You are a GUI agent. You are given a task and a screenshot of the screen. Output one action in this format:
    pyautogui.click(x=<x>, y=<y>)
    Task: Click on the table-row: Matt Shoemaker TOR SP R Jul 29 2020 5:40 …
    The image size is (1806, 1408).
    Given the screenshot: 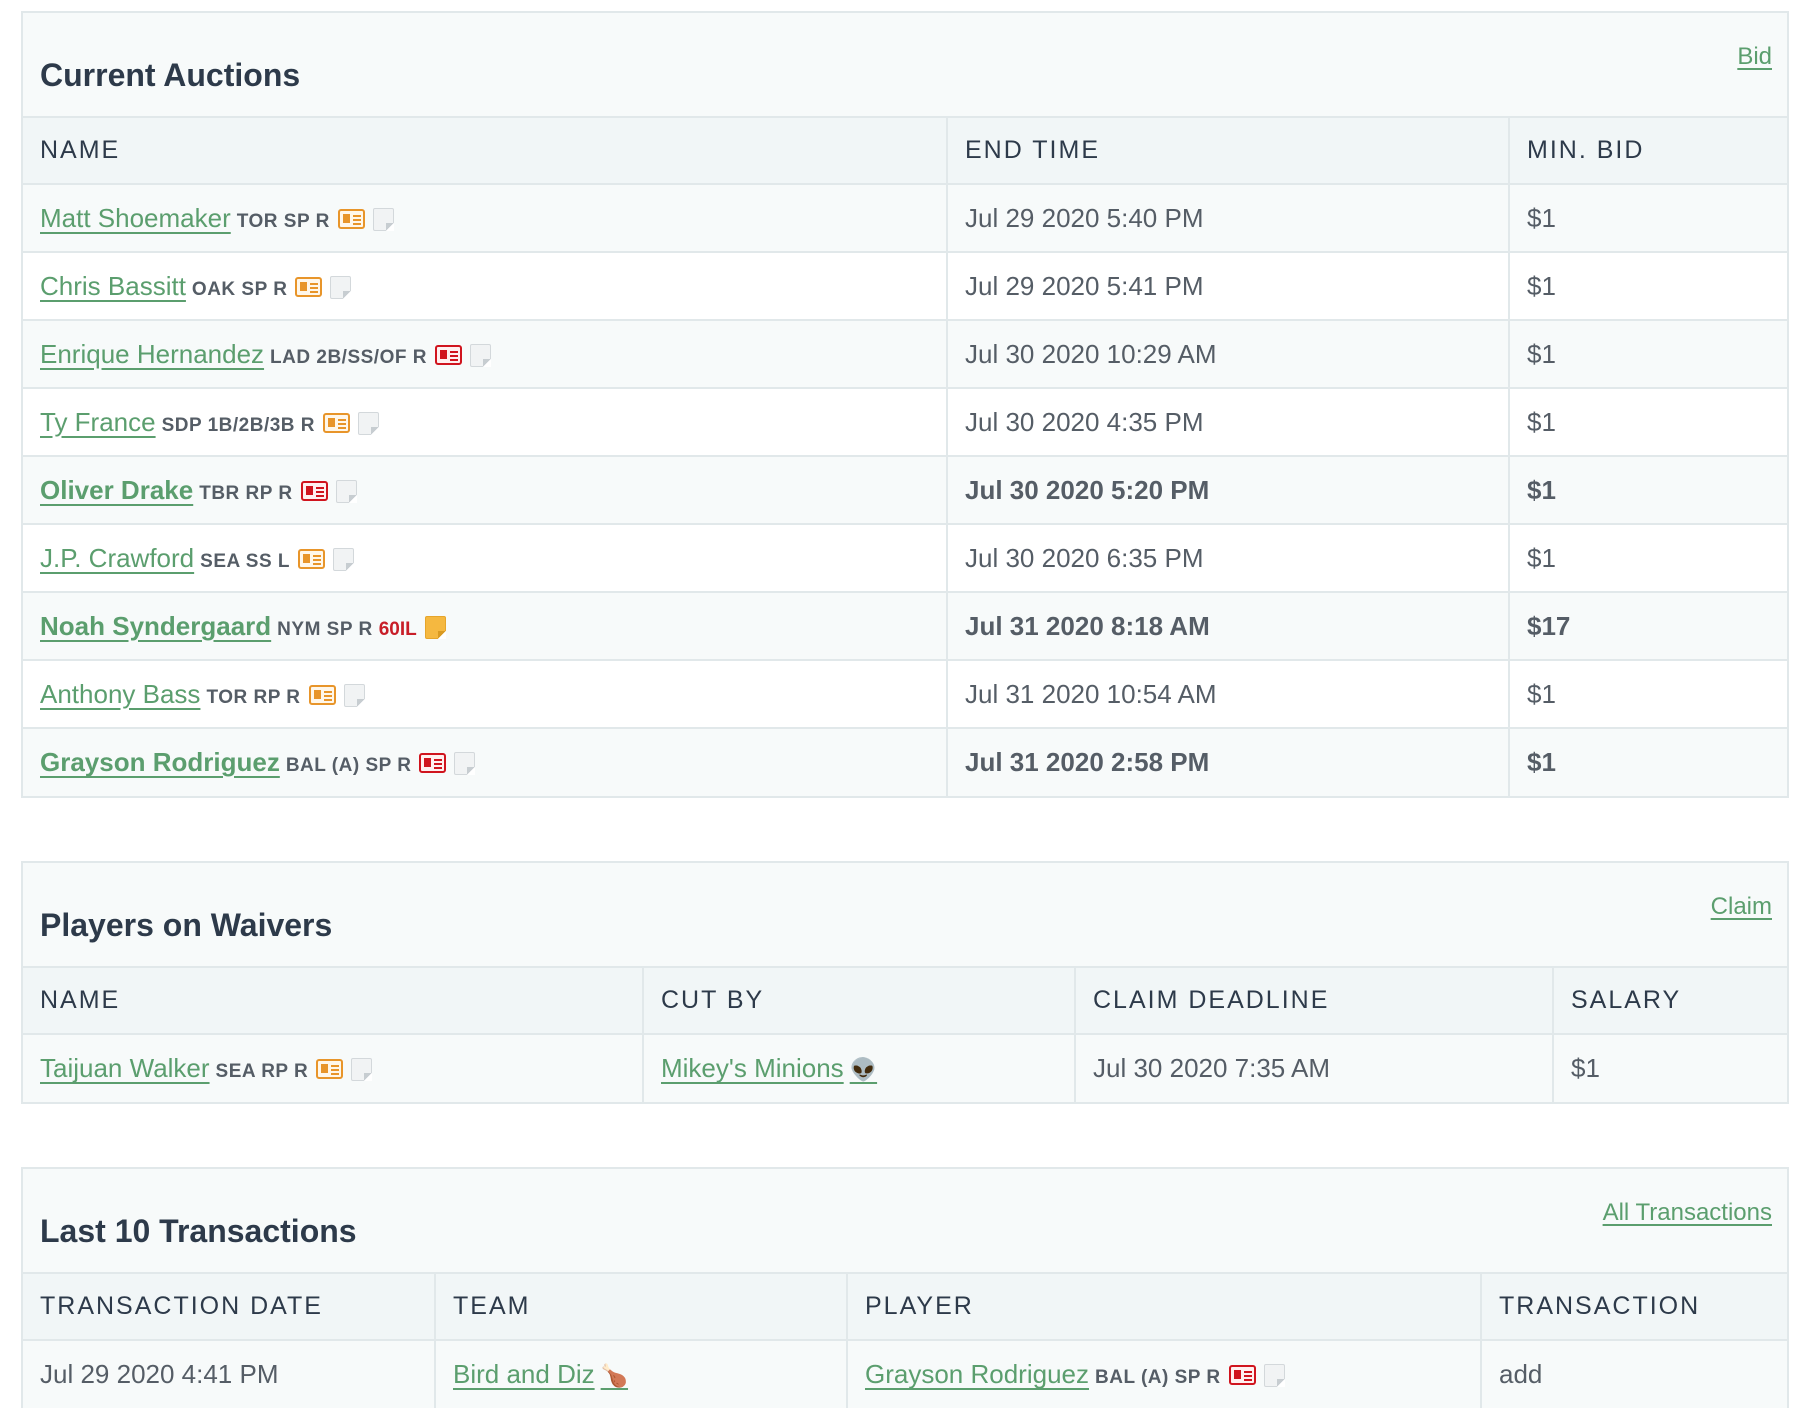 What is the action you would take?
    pyautogui.click(x=905, y=218)
    